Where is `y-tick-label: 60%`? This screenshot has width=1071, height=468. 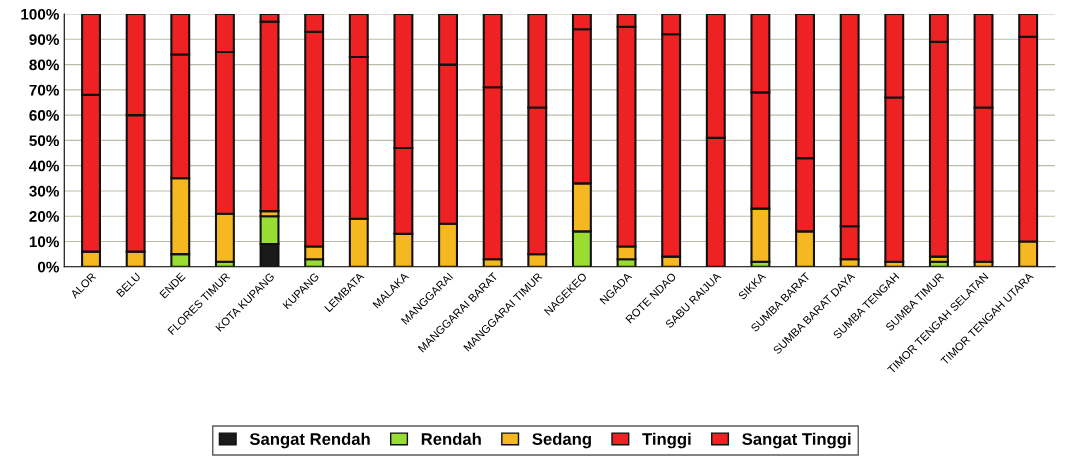 y-tick-label: 60% is located at coordinates (44, 115).